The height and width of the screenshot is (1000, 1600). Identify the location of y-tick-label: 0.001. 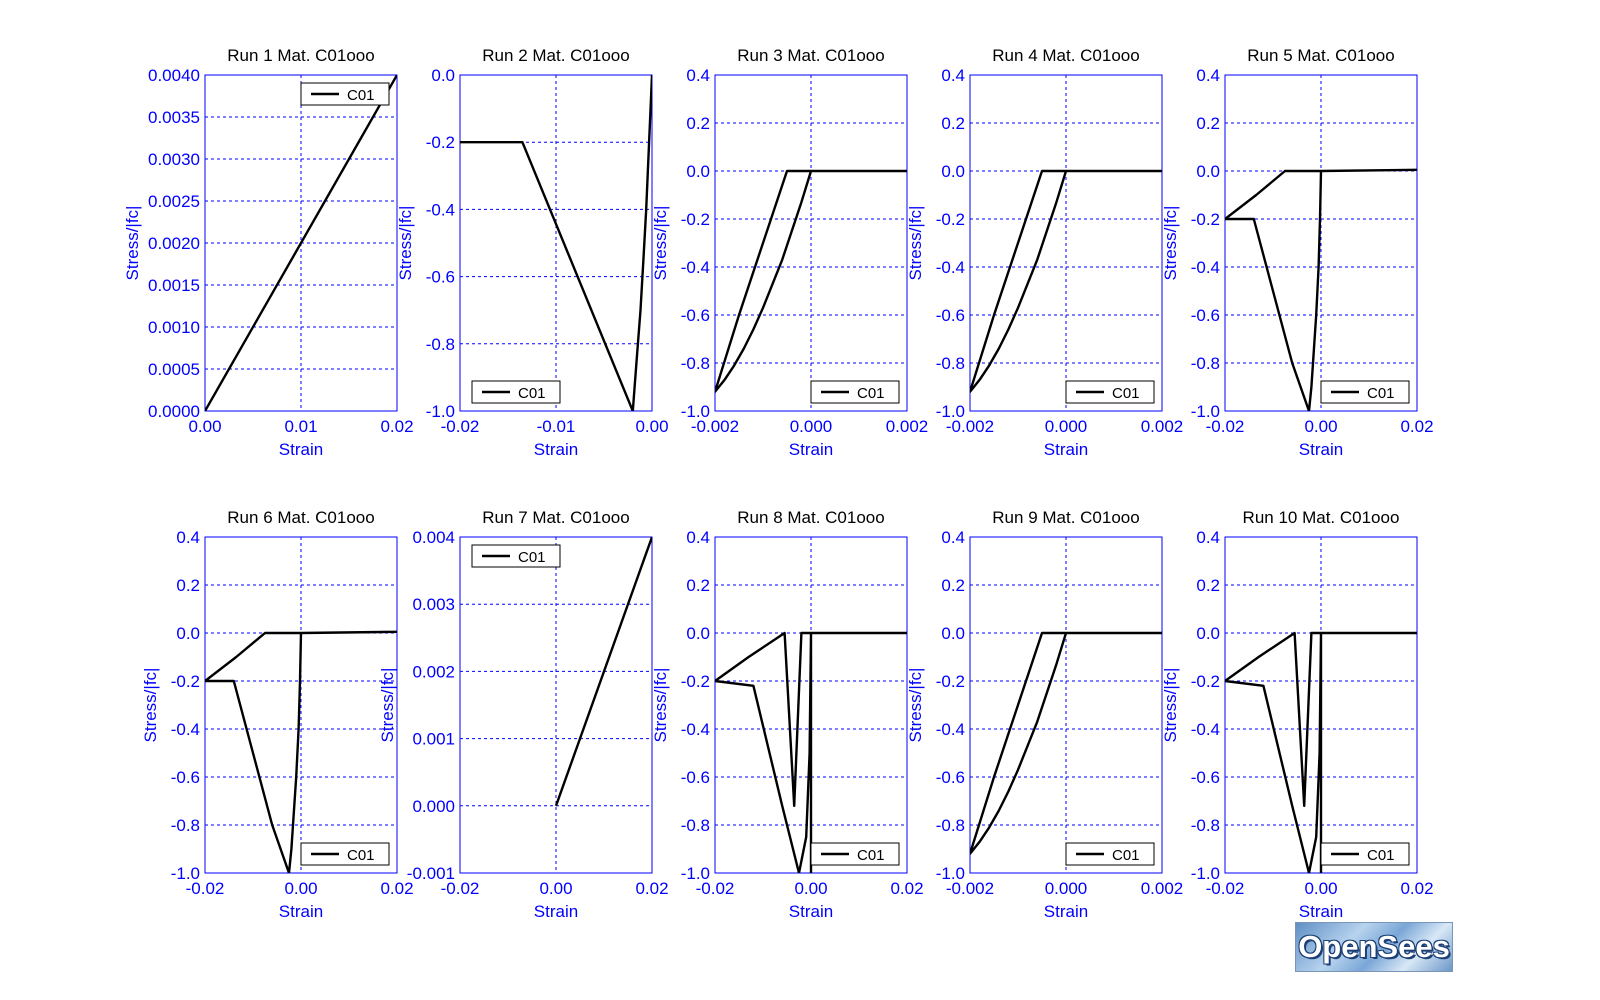
(433, 739).